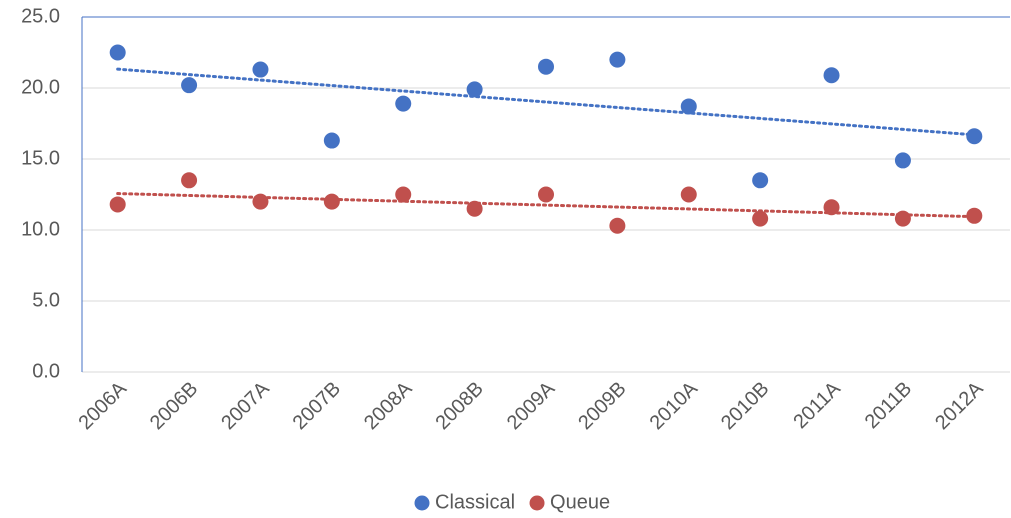  I want to click on x-tick-label: 2011B, so click(888, 405).